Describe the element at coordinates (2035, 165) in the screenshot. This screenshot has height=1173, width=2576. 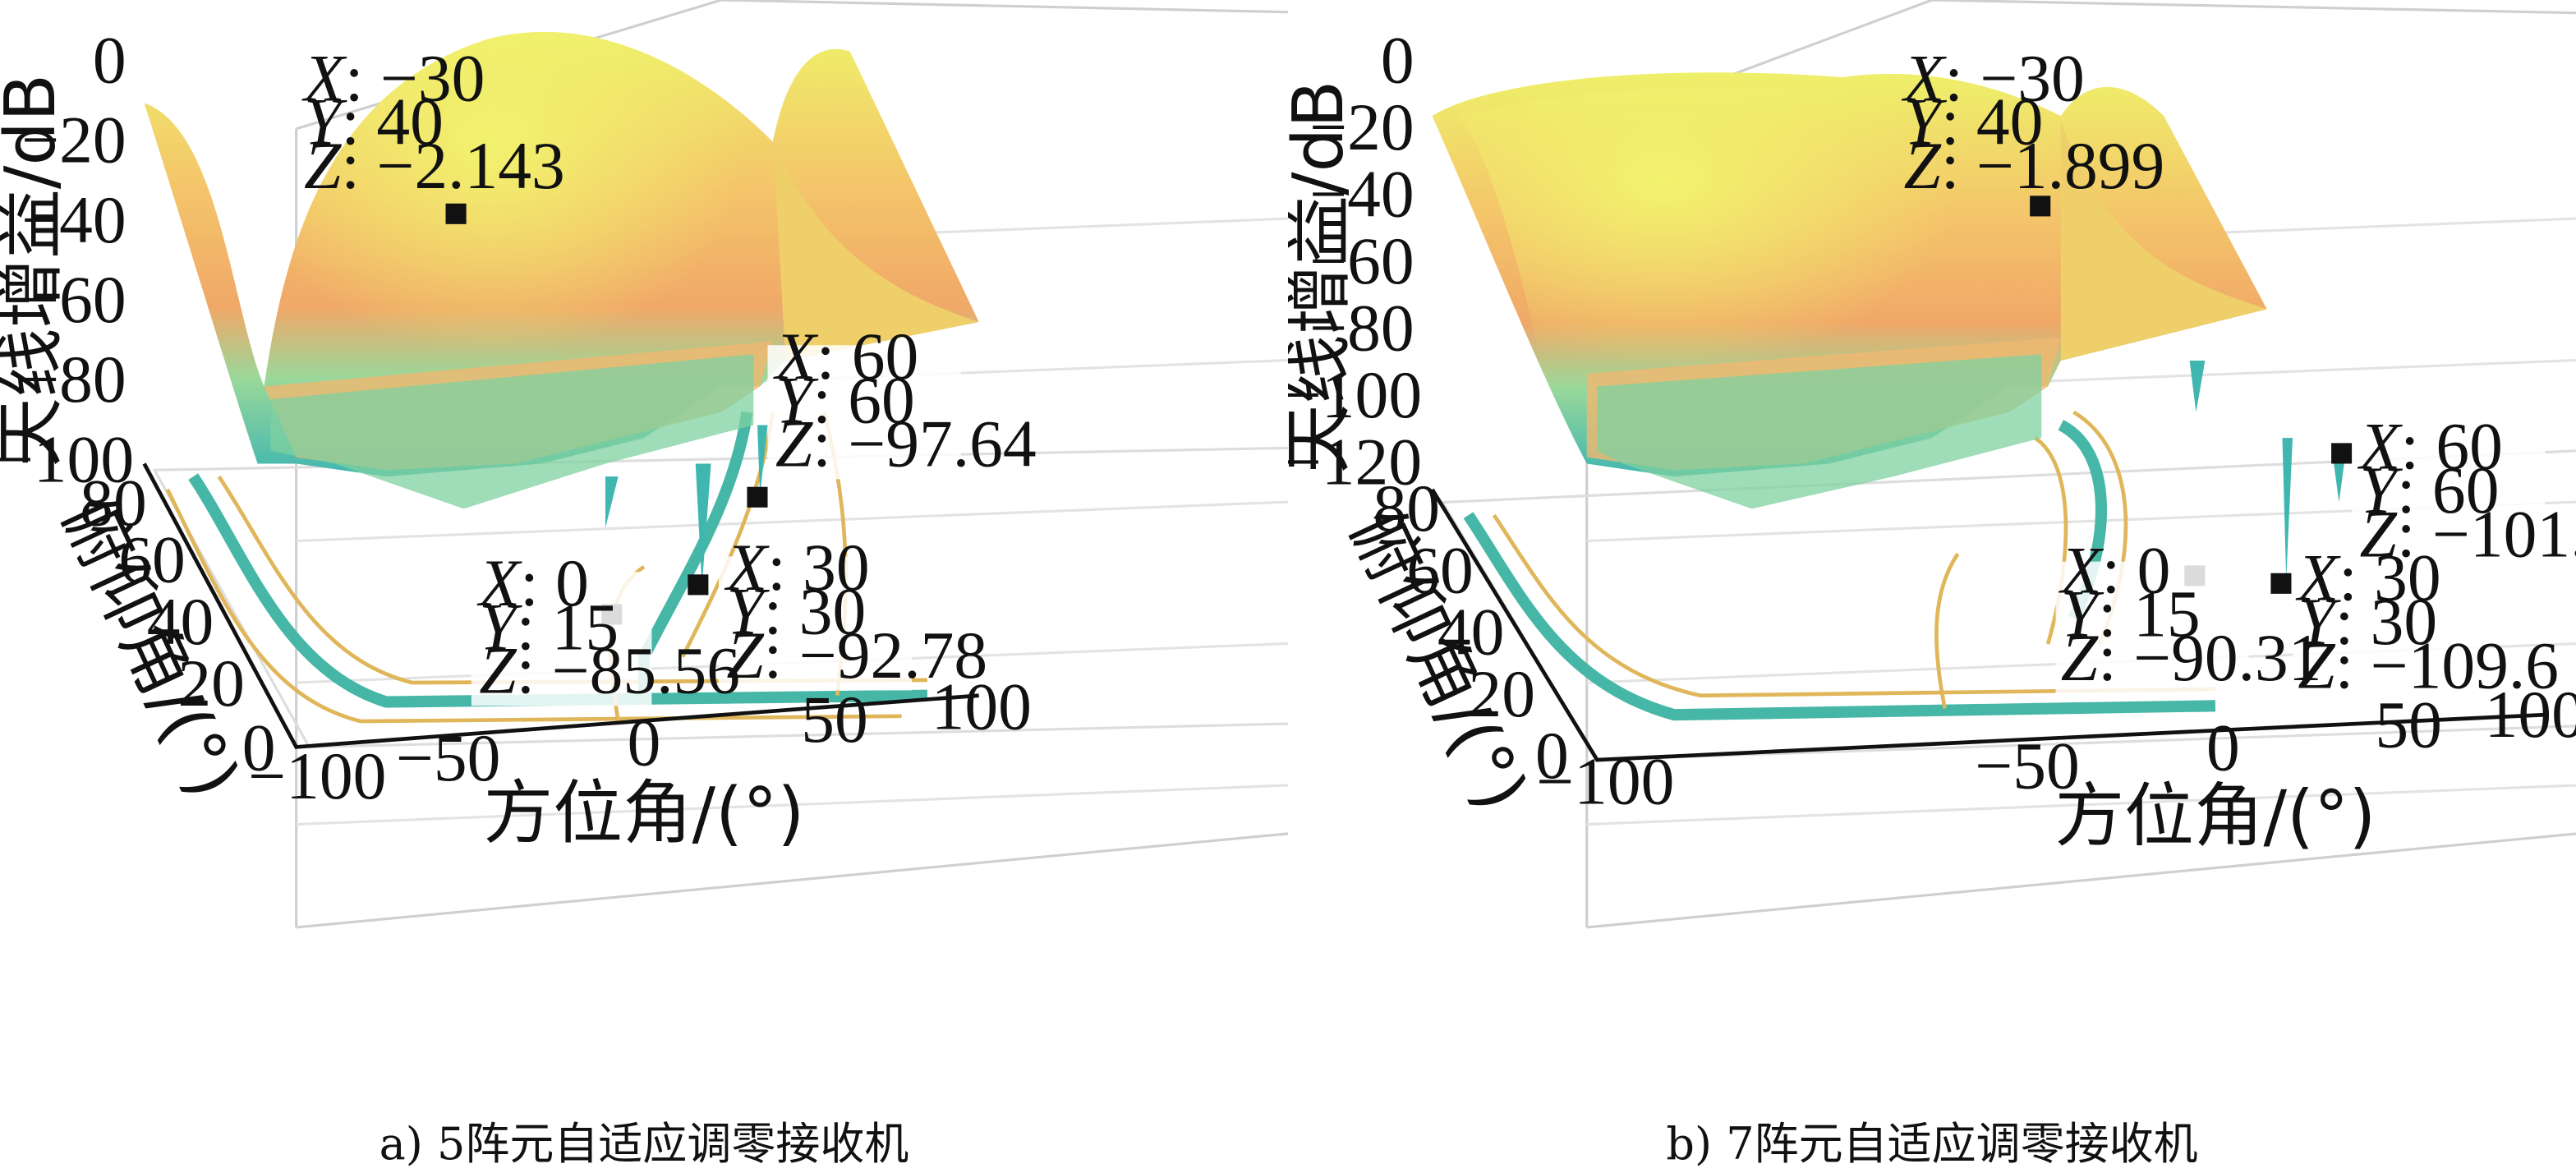
I see `datatip-b-1-z: Z: −1.899` at that location.